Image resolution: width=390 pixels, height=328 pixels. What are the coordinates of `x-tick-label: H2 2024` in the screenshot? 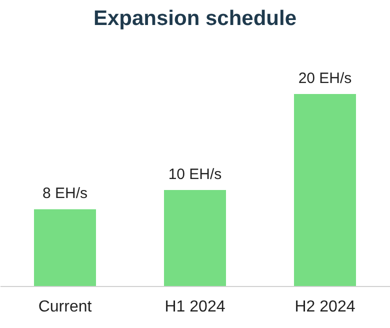 It's located at (325, 307).